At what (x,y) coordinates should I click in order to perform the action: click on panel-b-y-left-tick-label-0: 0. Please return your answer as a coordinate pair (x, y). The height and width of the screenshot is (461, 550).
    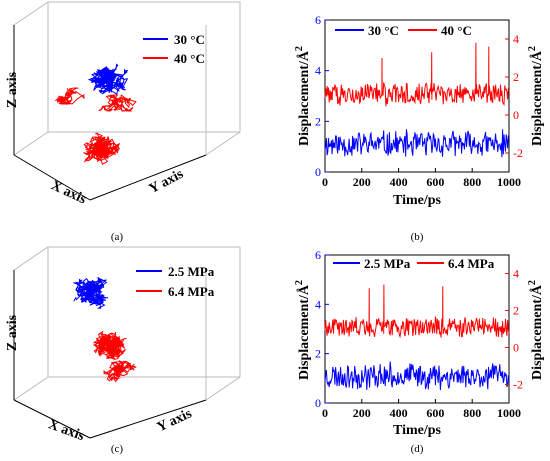
    Looking at the image, I should click on (318, 172).